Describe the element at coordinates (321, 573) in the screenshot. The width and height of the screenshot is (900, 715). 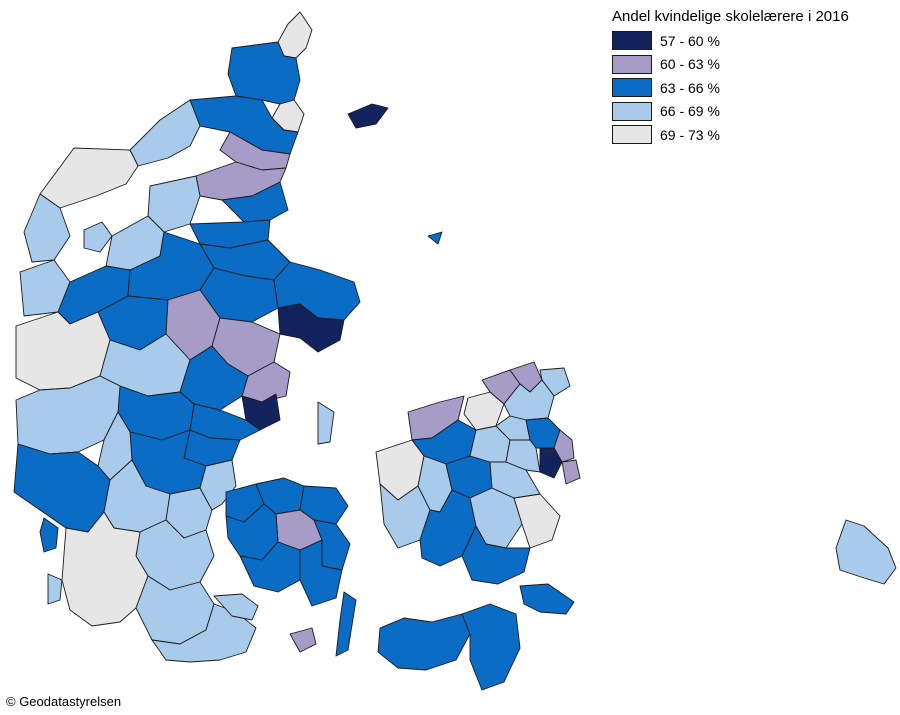
I see `region-svendborg` at that location.